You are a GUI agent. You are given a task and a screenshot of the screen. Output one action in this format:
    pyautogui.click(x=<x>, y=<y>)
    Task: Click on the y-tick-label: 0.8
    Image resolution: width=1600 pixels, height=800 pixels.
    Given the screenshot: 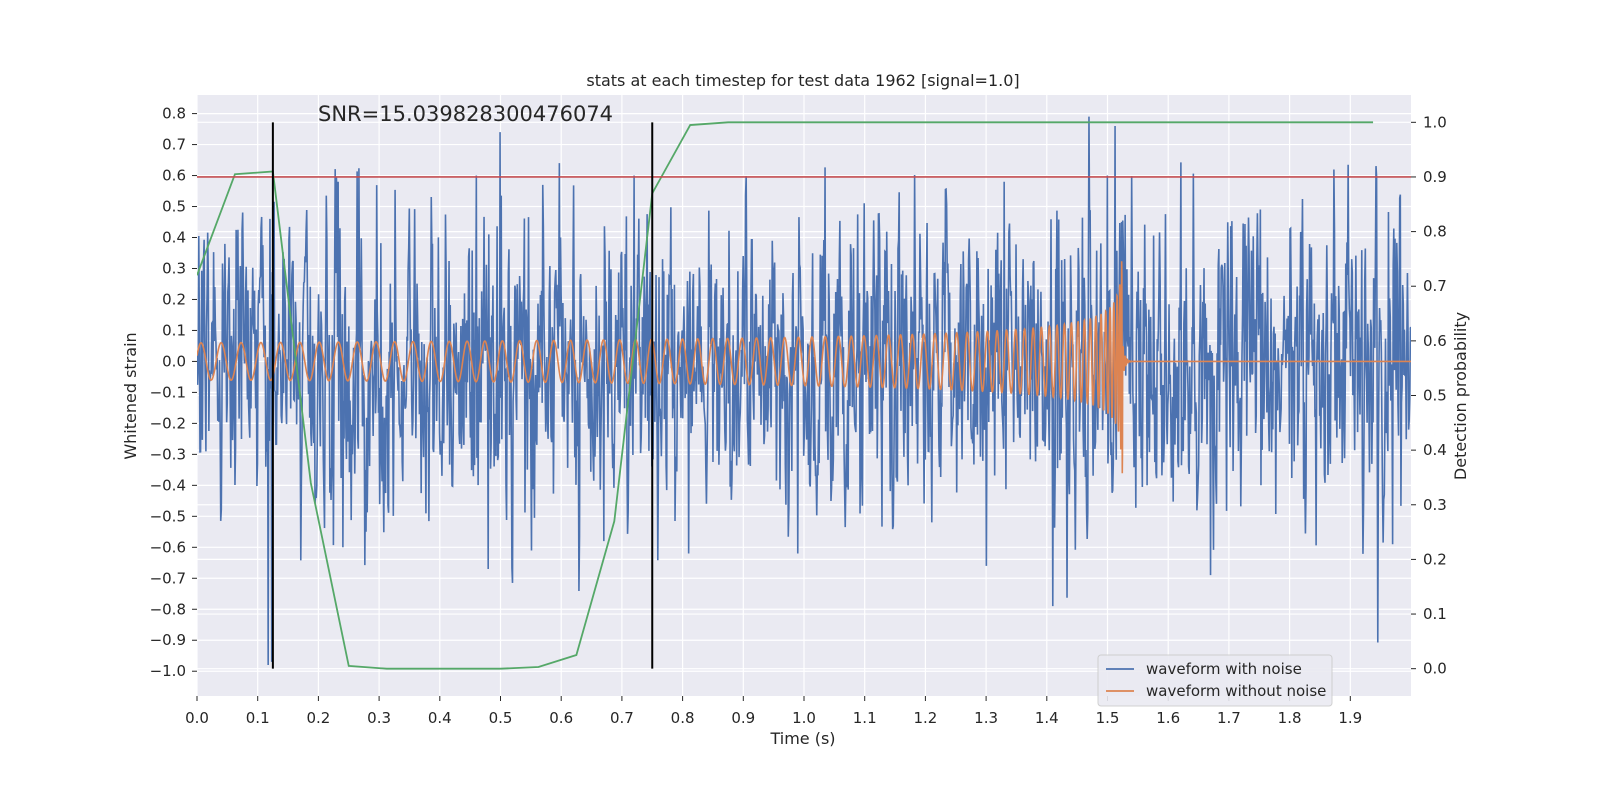 What is the action you would take?
    pyautogui.click(x=174, y=114)
    